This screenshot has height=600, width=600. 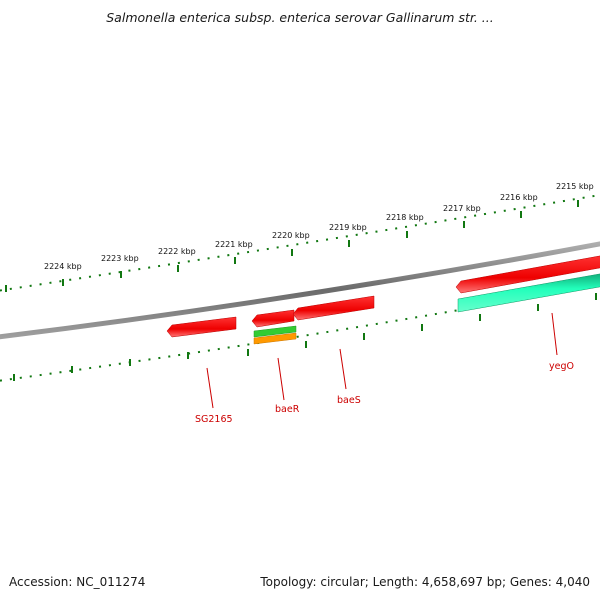 What do you see at coordinates (405, 217) in the screenshot?
I see `scale-label-2218: 2218 kbp` at bounding box center [405, 217].